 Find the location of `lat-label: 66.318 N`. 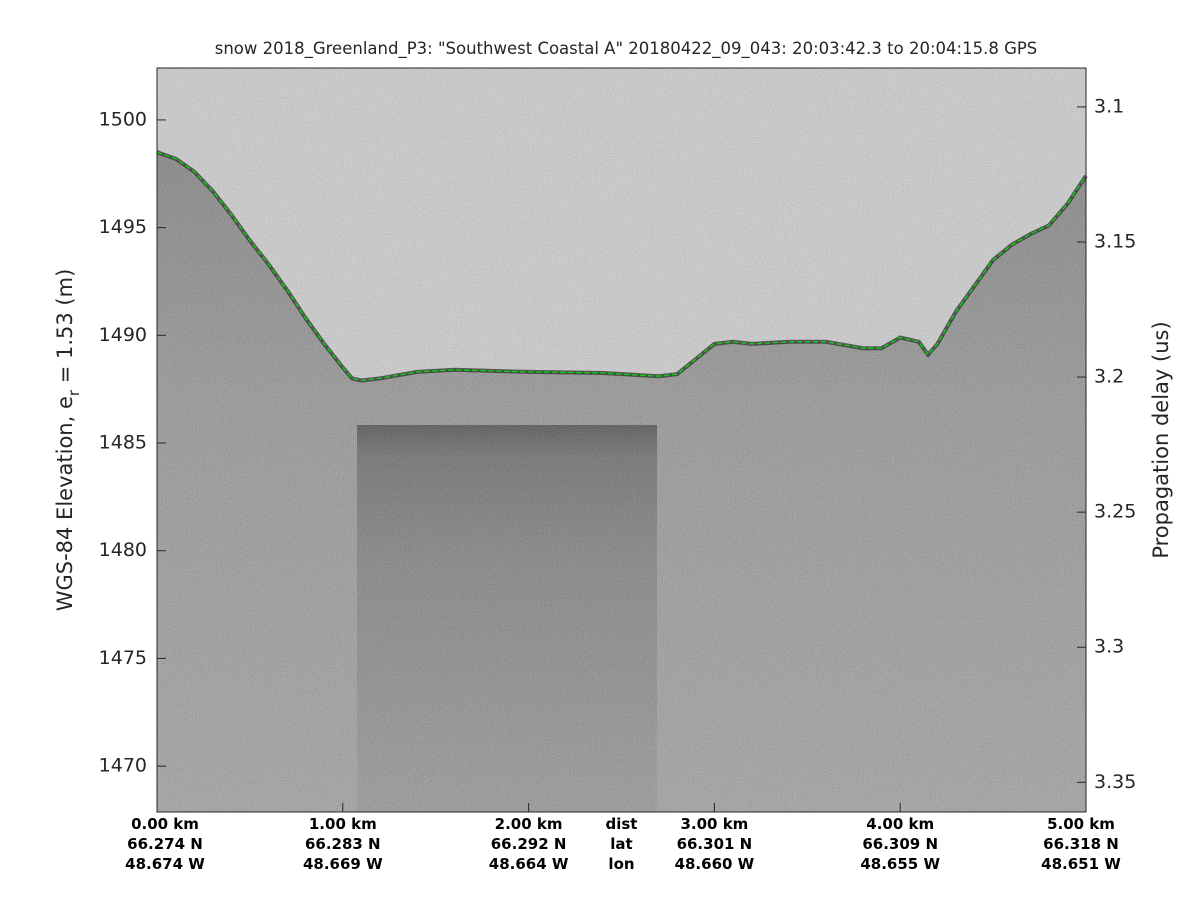

lat-label: 66.318 N is located at coordinates (1081, 844).